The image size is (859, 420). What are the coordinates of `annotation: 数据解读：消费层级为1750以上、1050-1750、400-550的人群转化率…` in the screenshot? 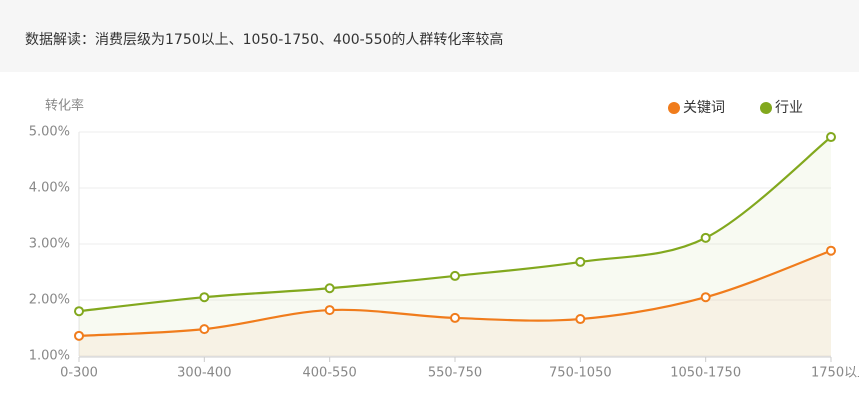 It's located at (264, 39).